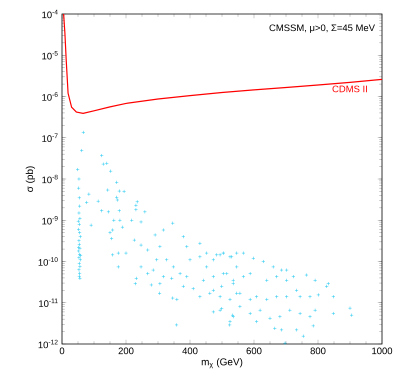  What do you see at coordinates (50, 179) in the screenshot?
I see `y-tick-label: 10$^{-8}$` at bounding box center [50, 179].